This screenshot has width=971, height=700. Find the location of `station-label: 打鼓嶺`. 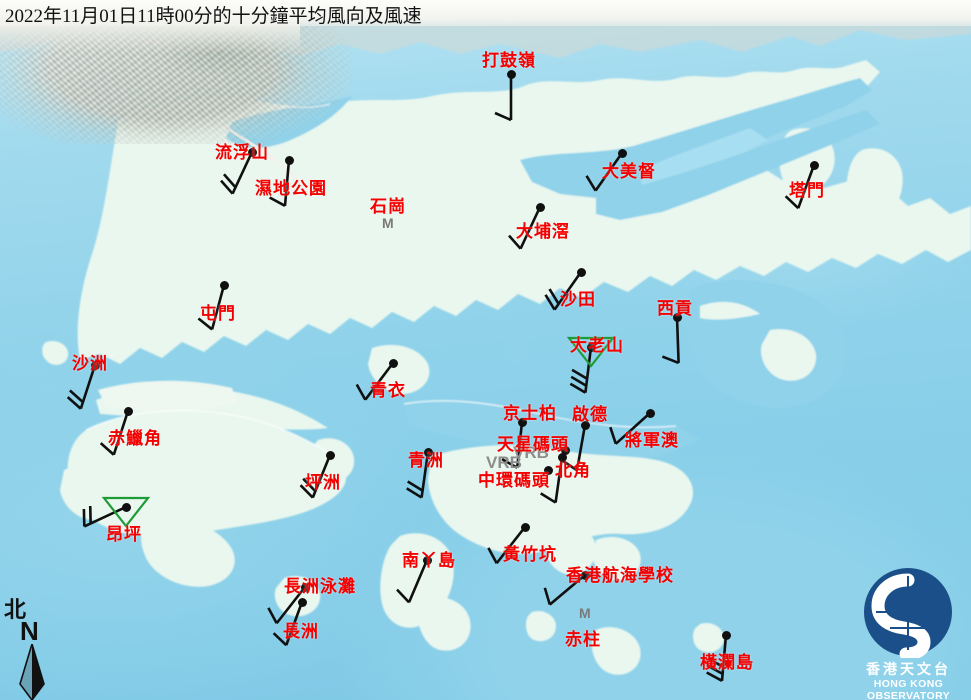

station-label: 打鼓嶺 is located at coordinates (509, 60).